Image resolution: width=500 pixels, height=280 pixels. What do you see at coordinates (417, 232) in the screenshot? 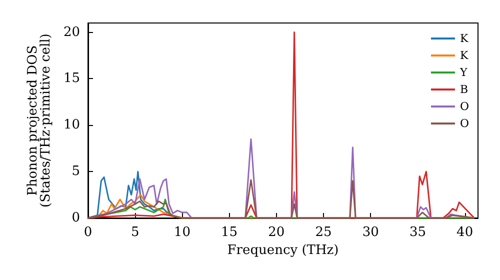
I see `x-tick-label: 35` at bounding box center [417, 232].